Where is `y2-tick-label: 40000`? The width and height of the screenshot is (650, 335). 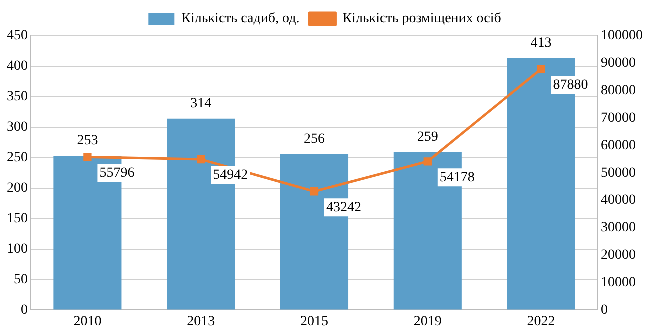 y2-tick-label: 40000 is located at coordinates (618, 200).